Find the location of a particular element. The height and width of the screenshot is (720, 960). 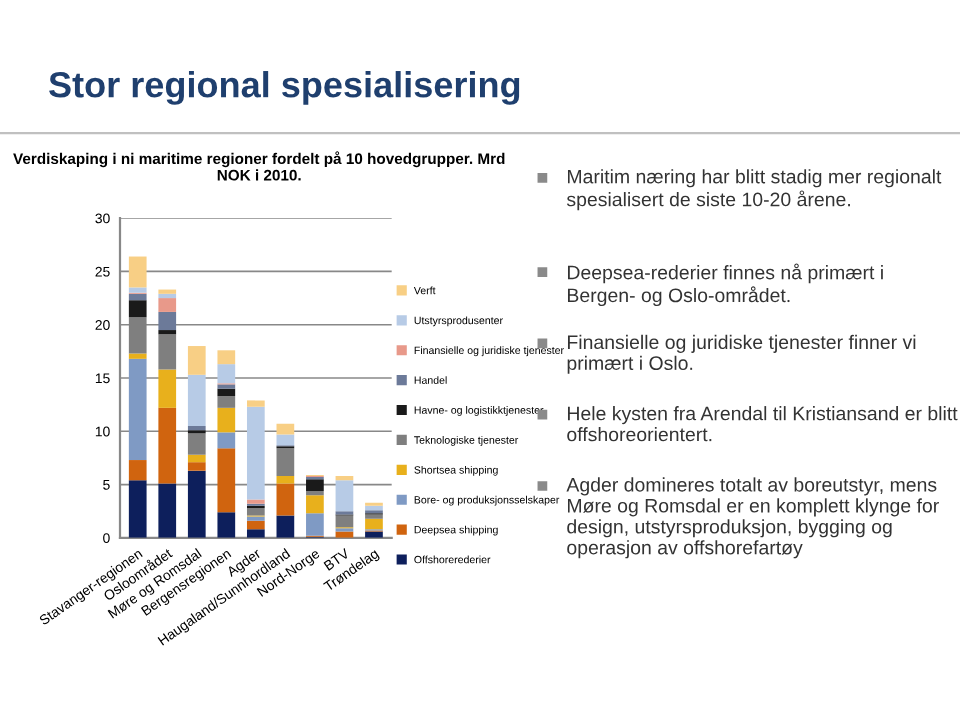

text: Finansielle og juridiske tjenester finner vi primært i Oslo. is located at coordinates (741, 354).